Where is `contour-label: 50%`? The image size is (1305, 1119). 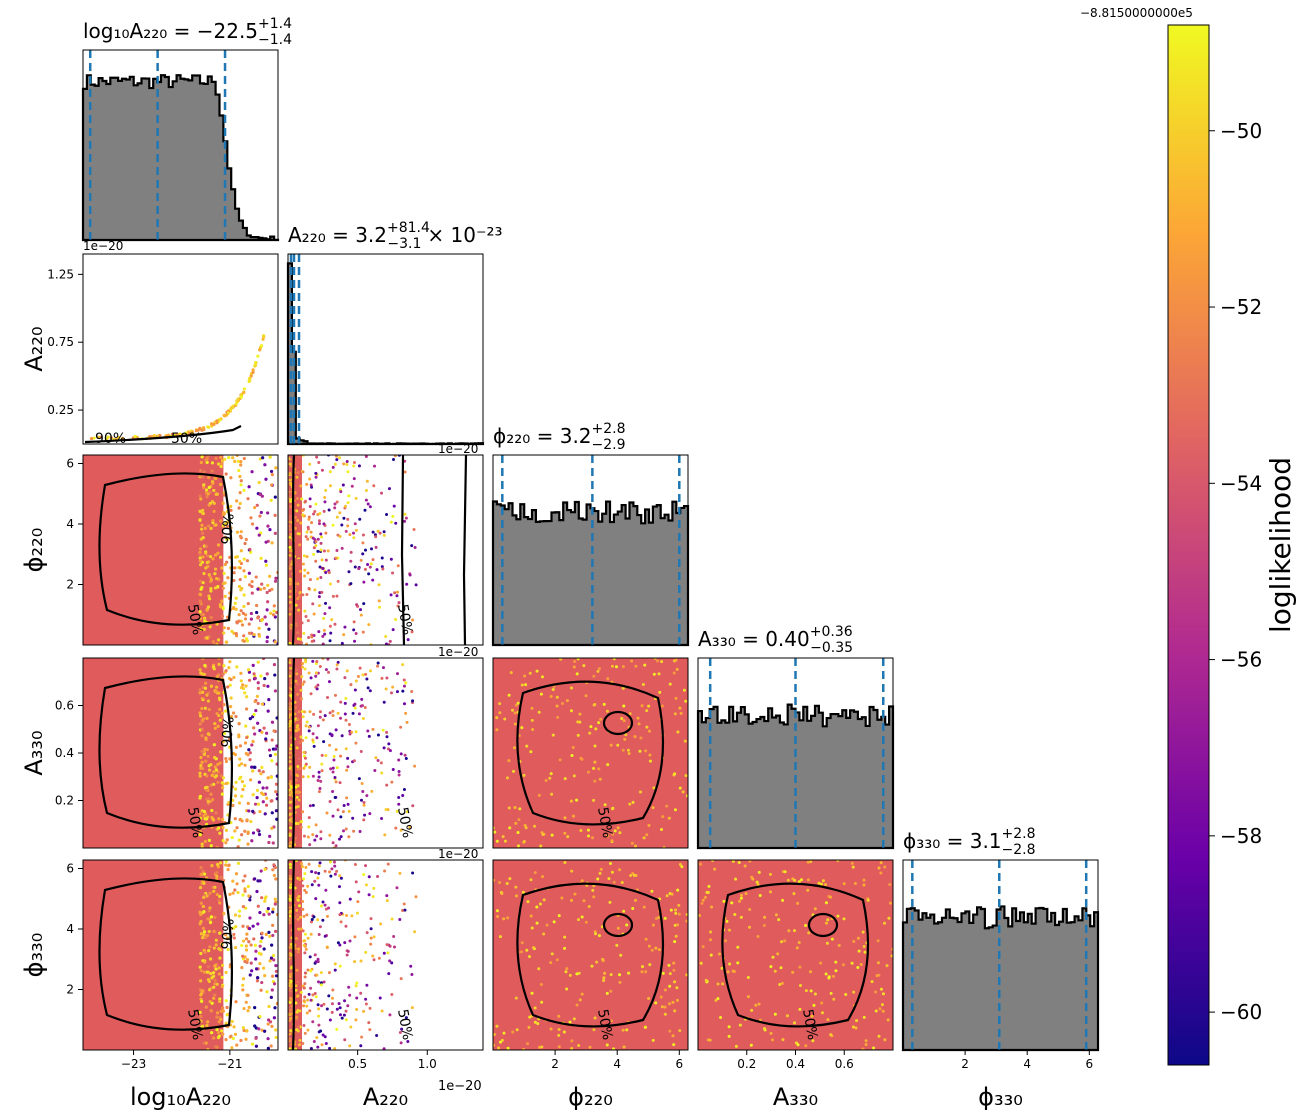 contour-label: 50% is located at coordinates (186, 439).